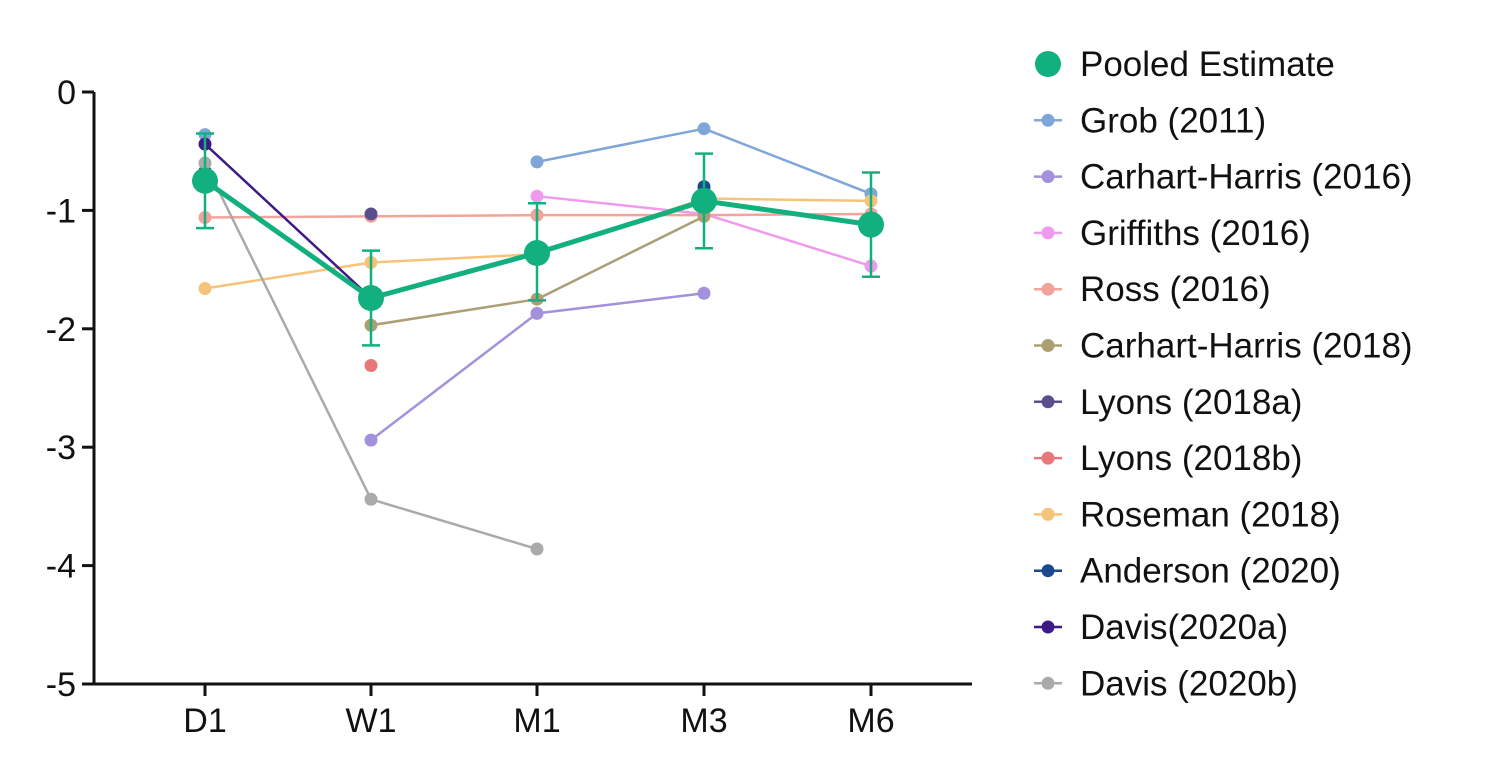  I want to click on legend-label-davis-2020b: Davis (2020b), so click(1189, 683).